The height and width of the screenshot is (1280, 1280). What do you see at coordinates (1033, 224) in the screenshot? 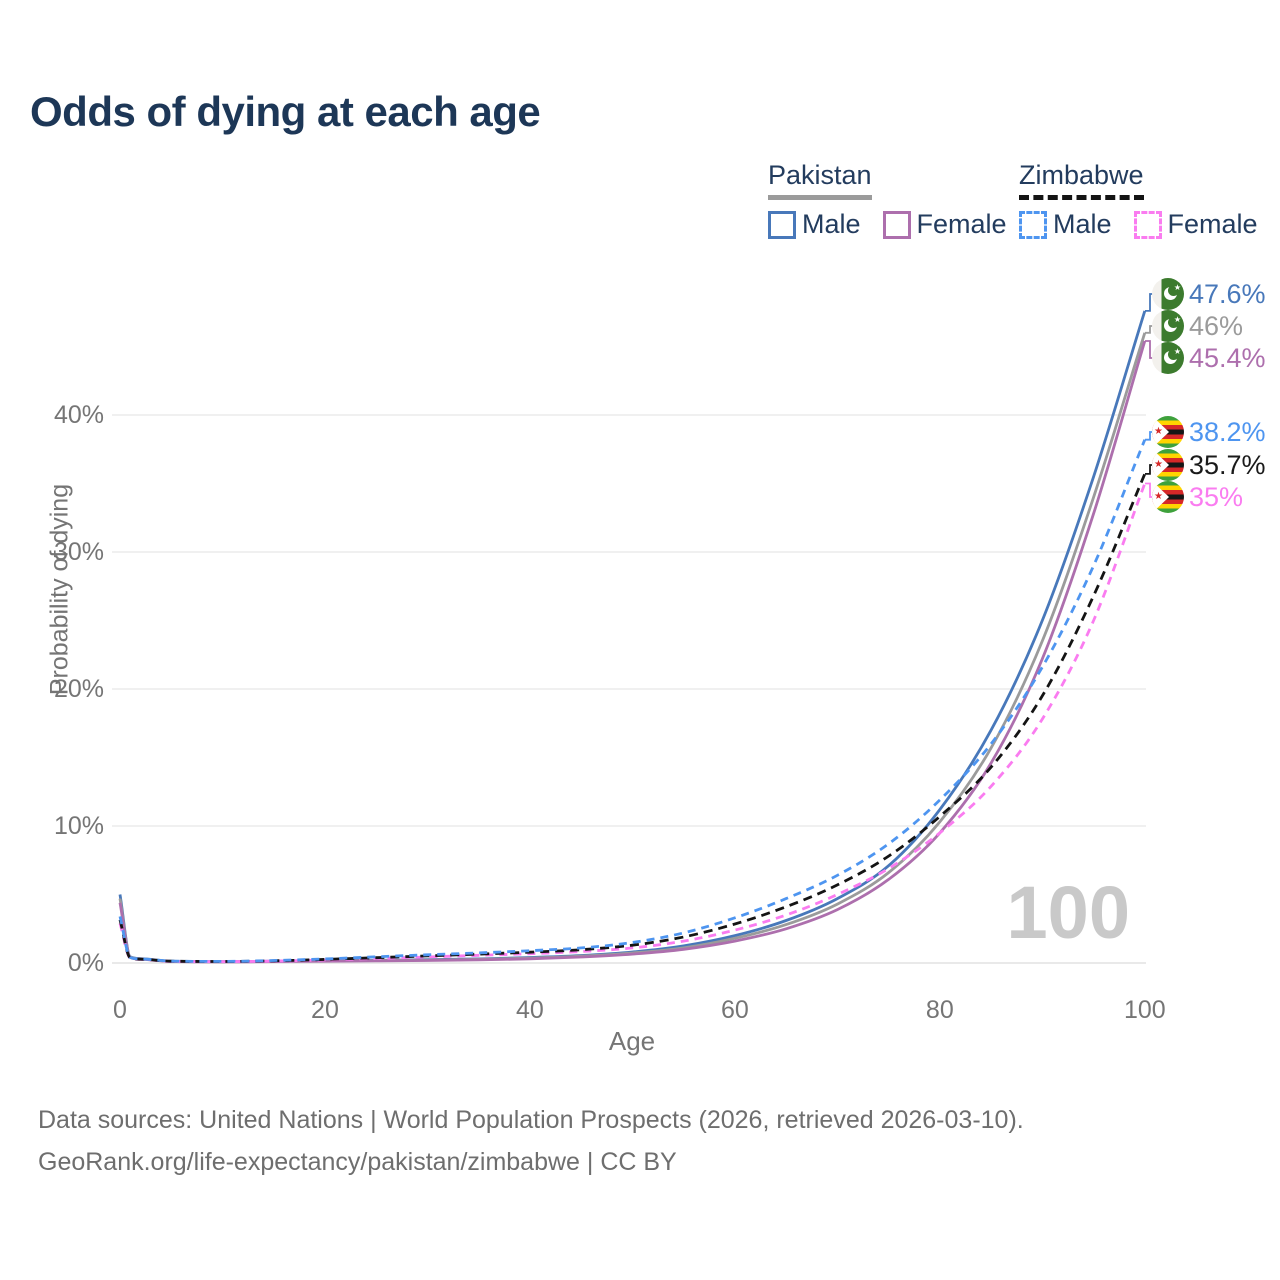
I see `zimbabwe-male-swatch-icon` at bounding box center [1033, 224].